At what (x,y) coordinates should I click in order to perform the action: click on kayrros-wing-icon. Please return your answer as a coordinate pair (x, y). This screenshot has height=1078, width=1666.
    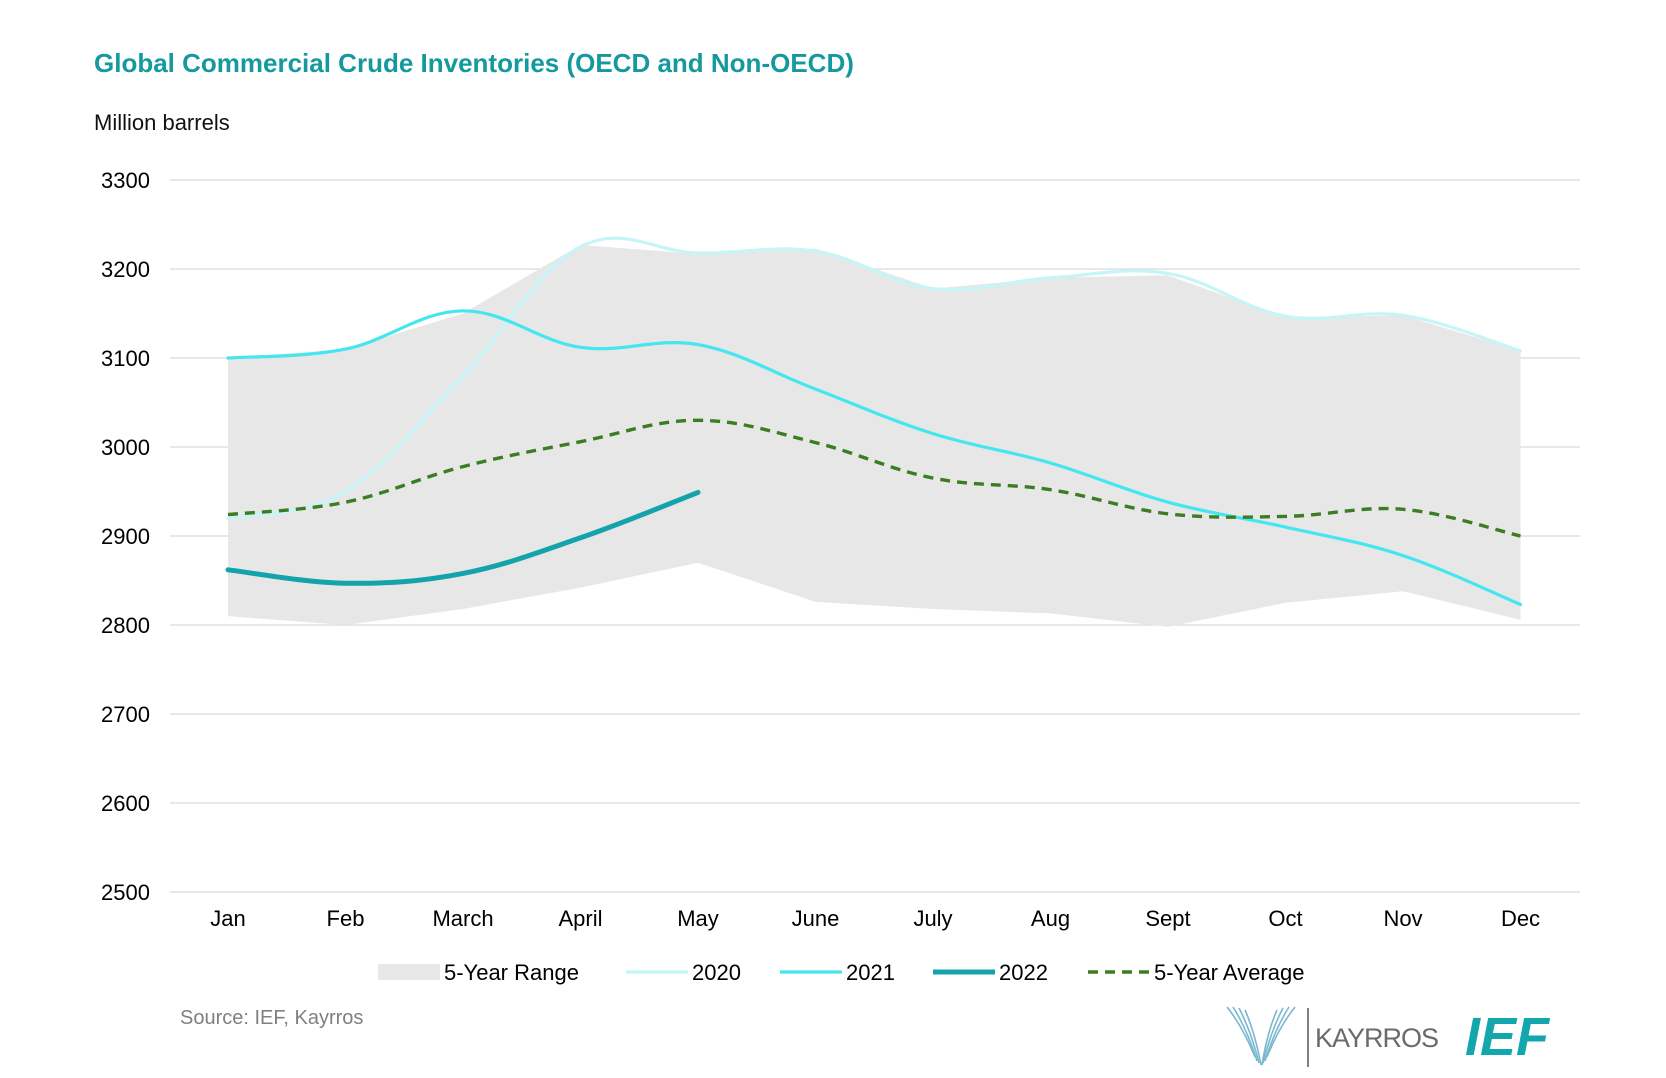
    Looking at the image, I should click on (1261, 1036).